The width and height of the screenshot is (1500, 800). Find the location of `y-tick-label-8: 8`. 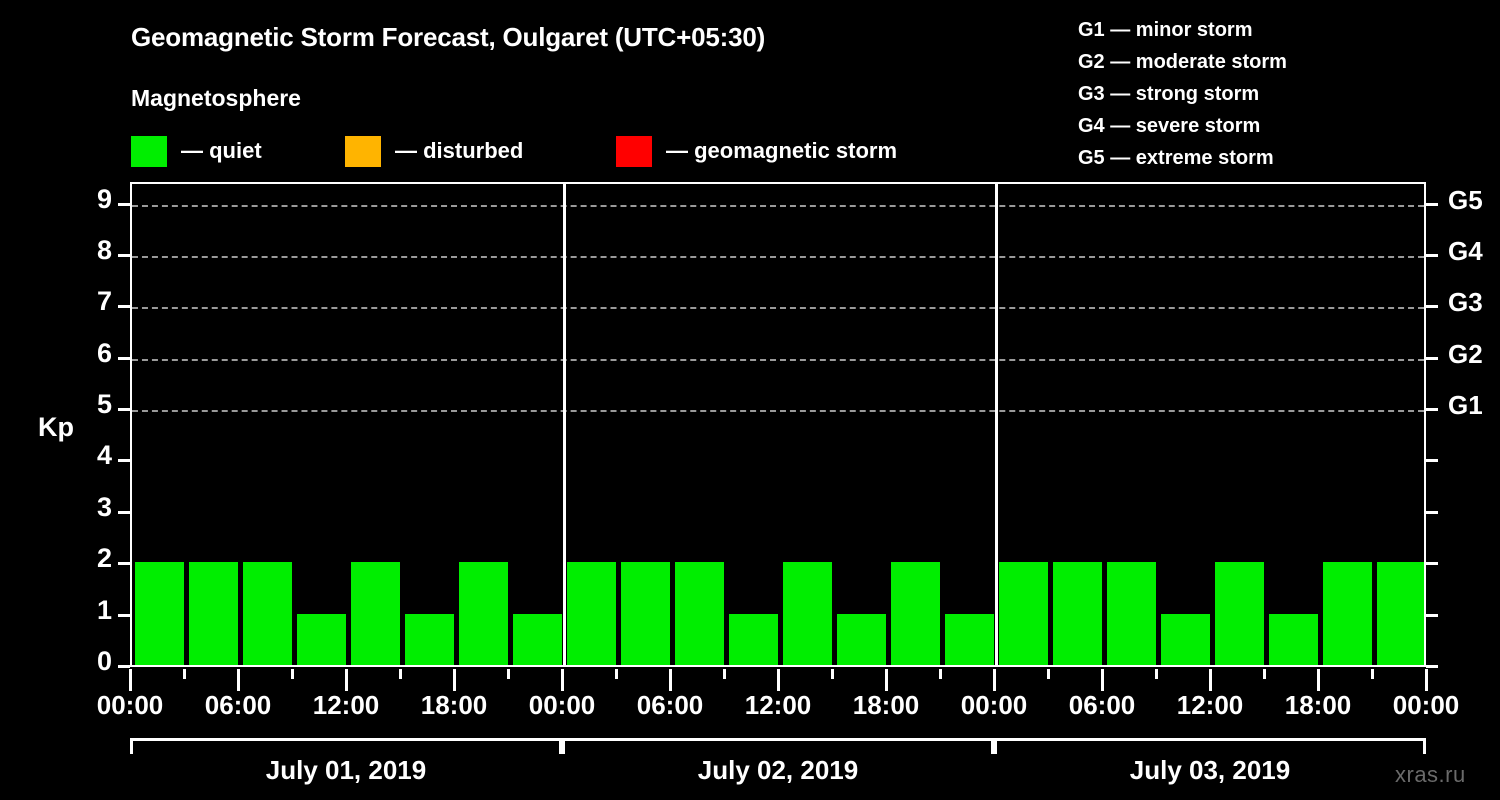

y-tick-label-8: 8 is located at coordinates (104, 249).